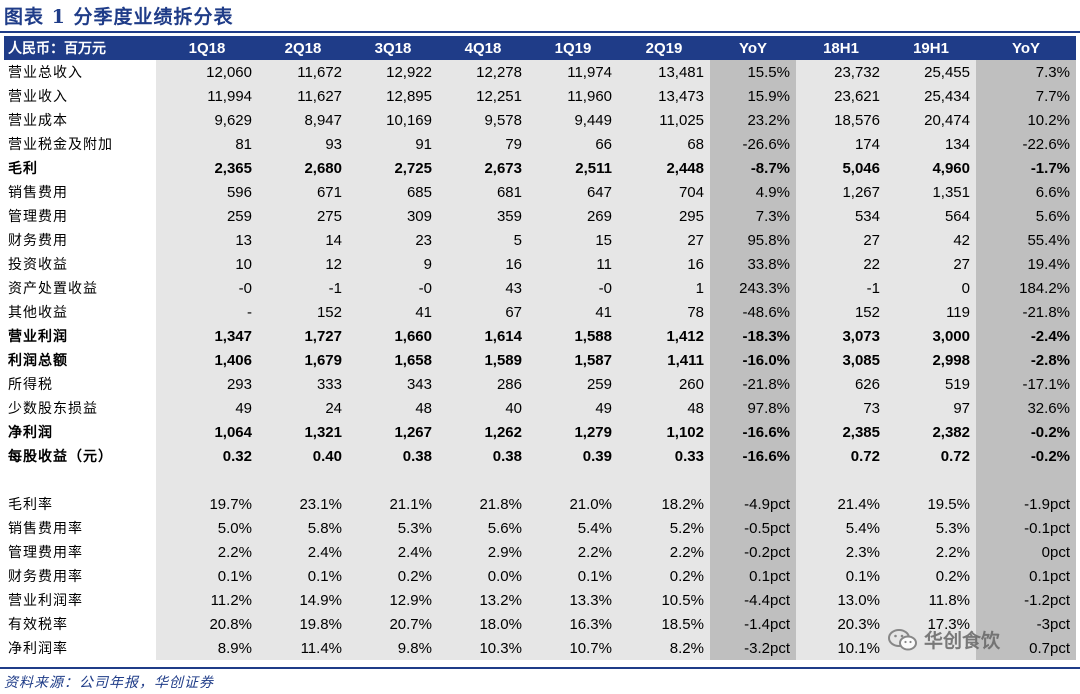 The height and width of the screenshot is (694, 1080). Describe the element at coordinates (573, 408) in the screenshot. I see `cell-1q19: 49` at that location.